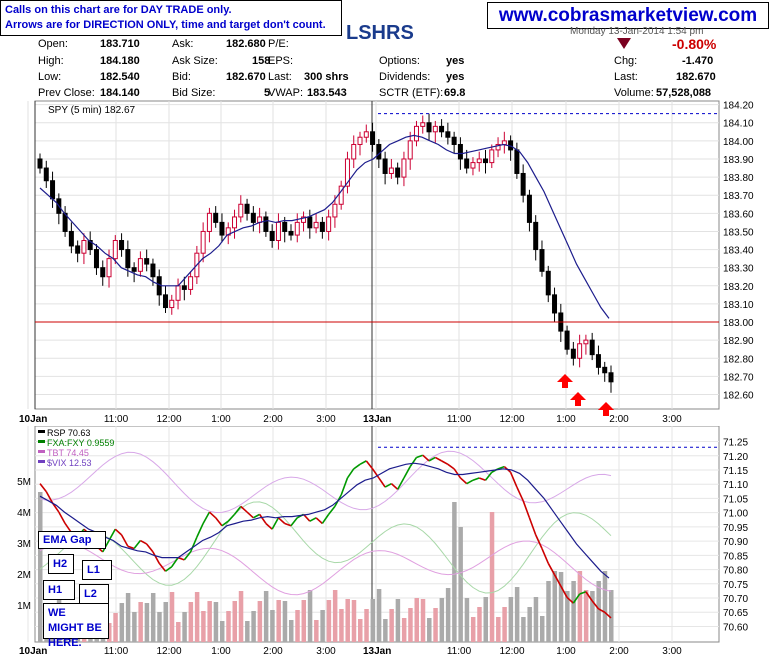 The width and height of the screenshot is (780, 659). What do you see at coordinates (120, 77) in the screenshot?
I see `low-value: 182.540` at bounding box center [120, 77].